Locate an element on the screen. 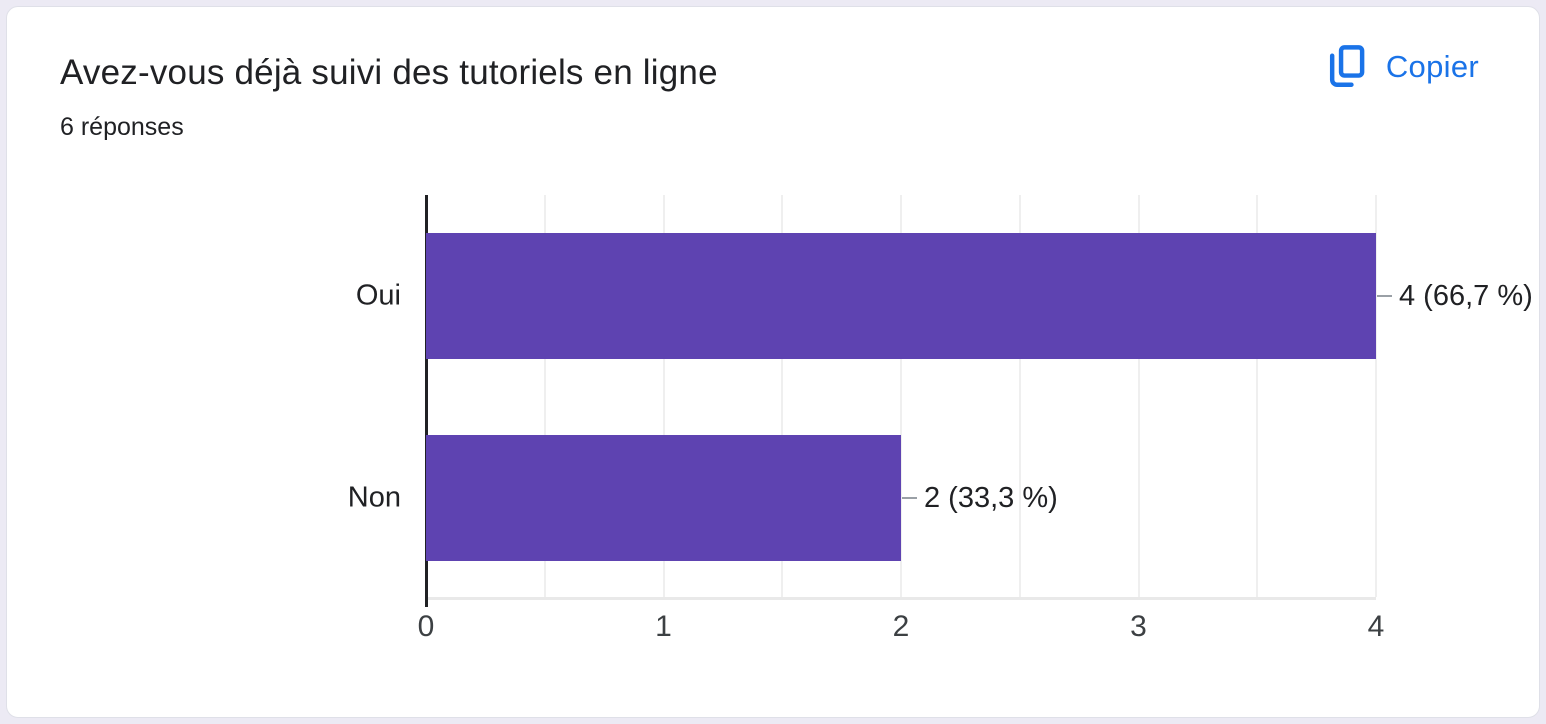 This screenshot has height=724, width=1546. x-axis-tick-label: 4 is located at coordinates (1376, 626).